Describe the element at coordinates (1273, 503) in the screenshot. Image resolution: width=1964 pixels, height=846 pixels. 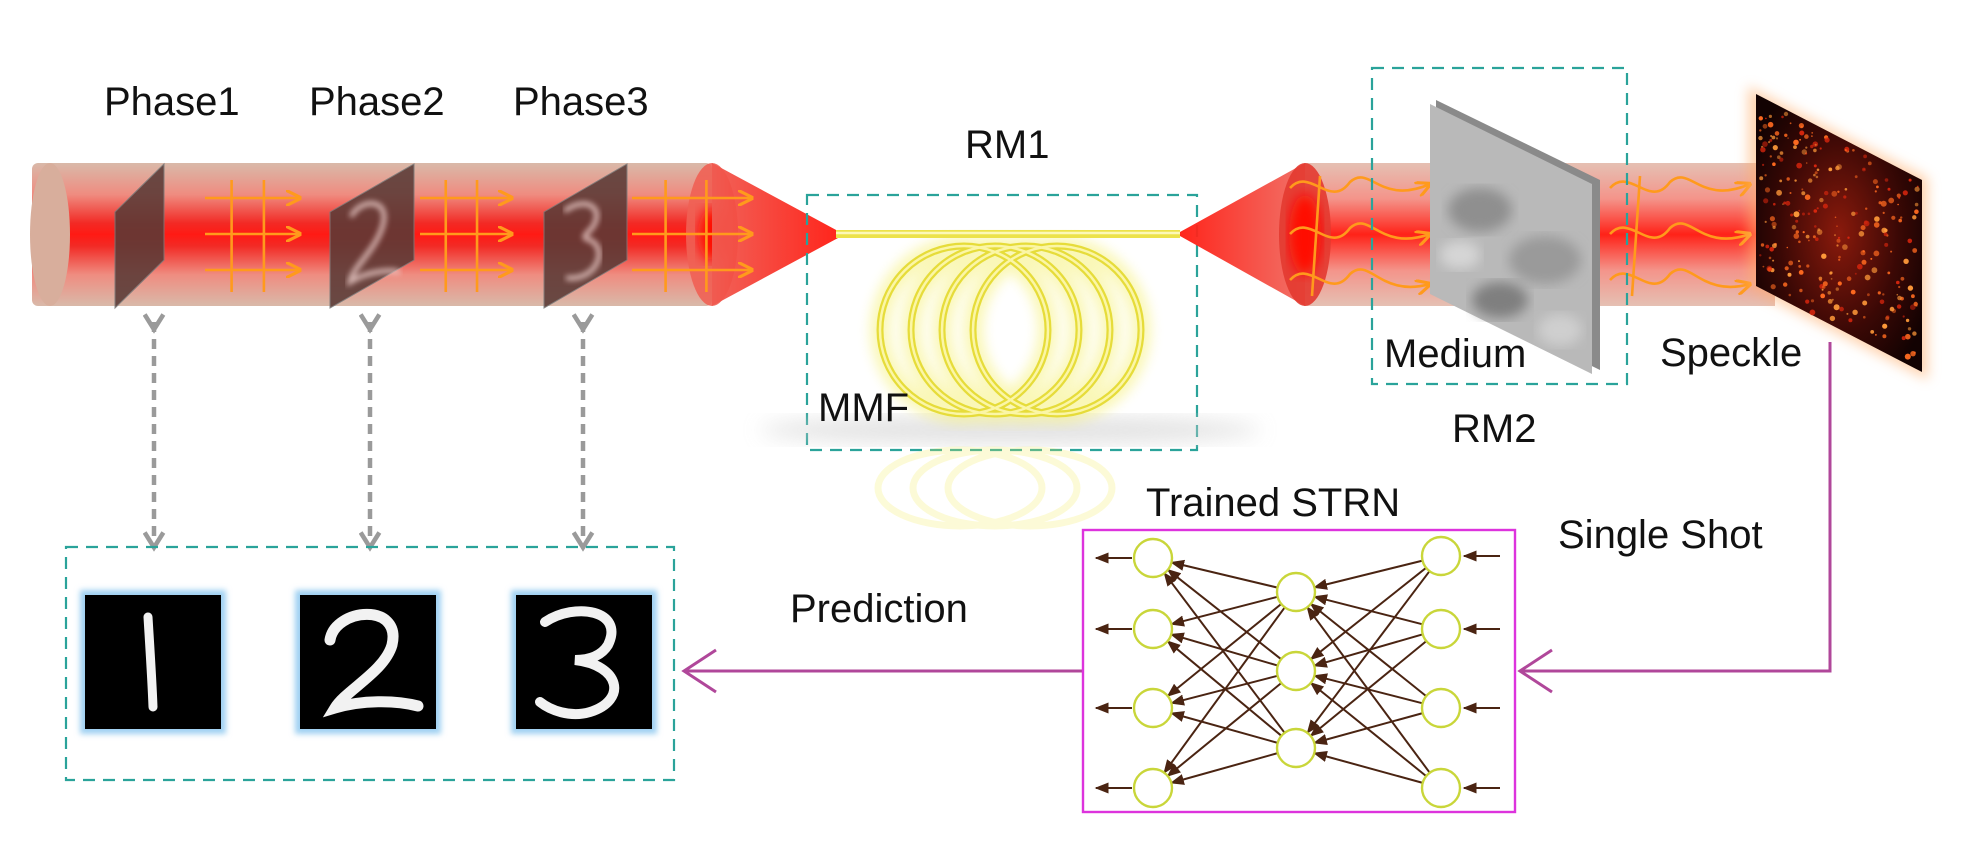
I see `strn-label: Trained STRN` at that location.